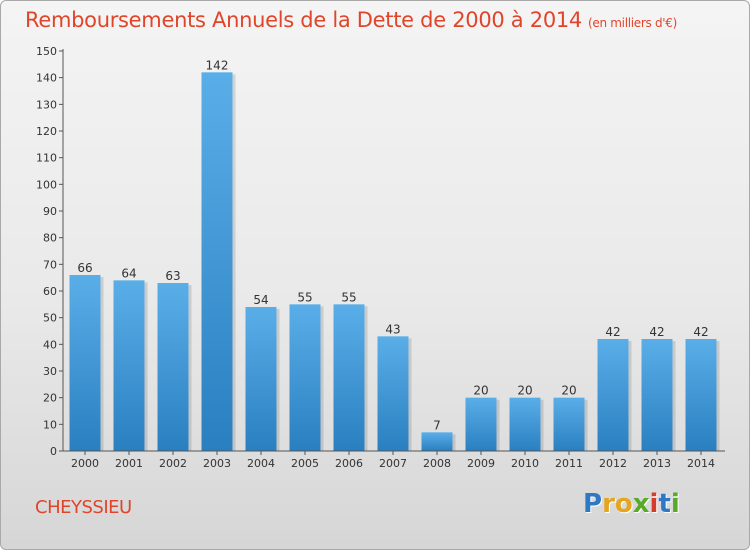  What do you see at coordinates (664, 504) in the screenshot?
I see `logo-letter: t` at bounding box center [664, 504].